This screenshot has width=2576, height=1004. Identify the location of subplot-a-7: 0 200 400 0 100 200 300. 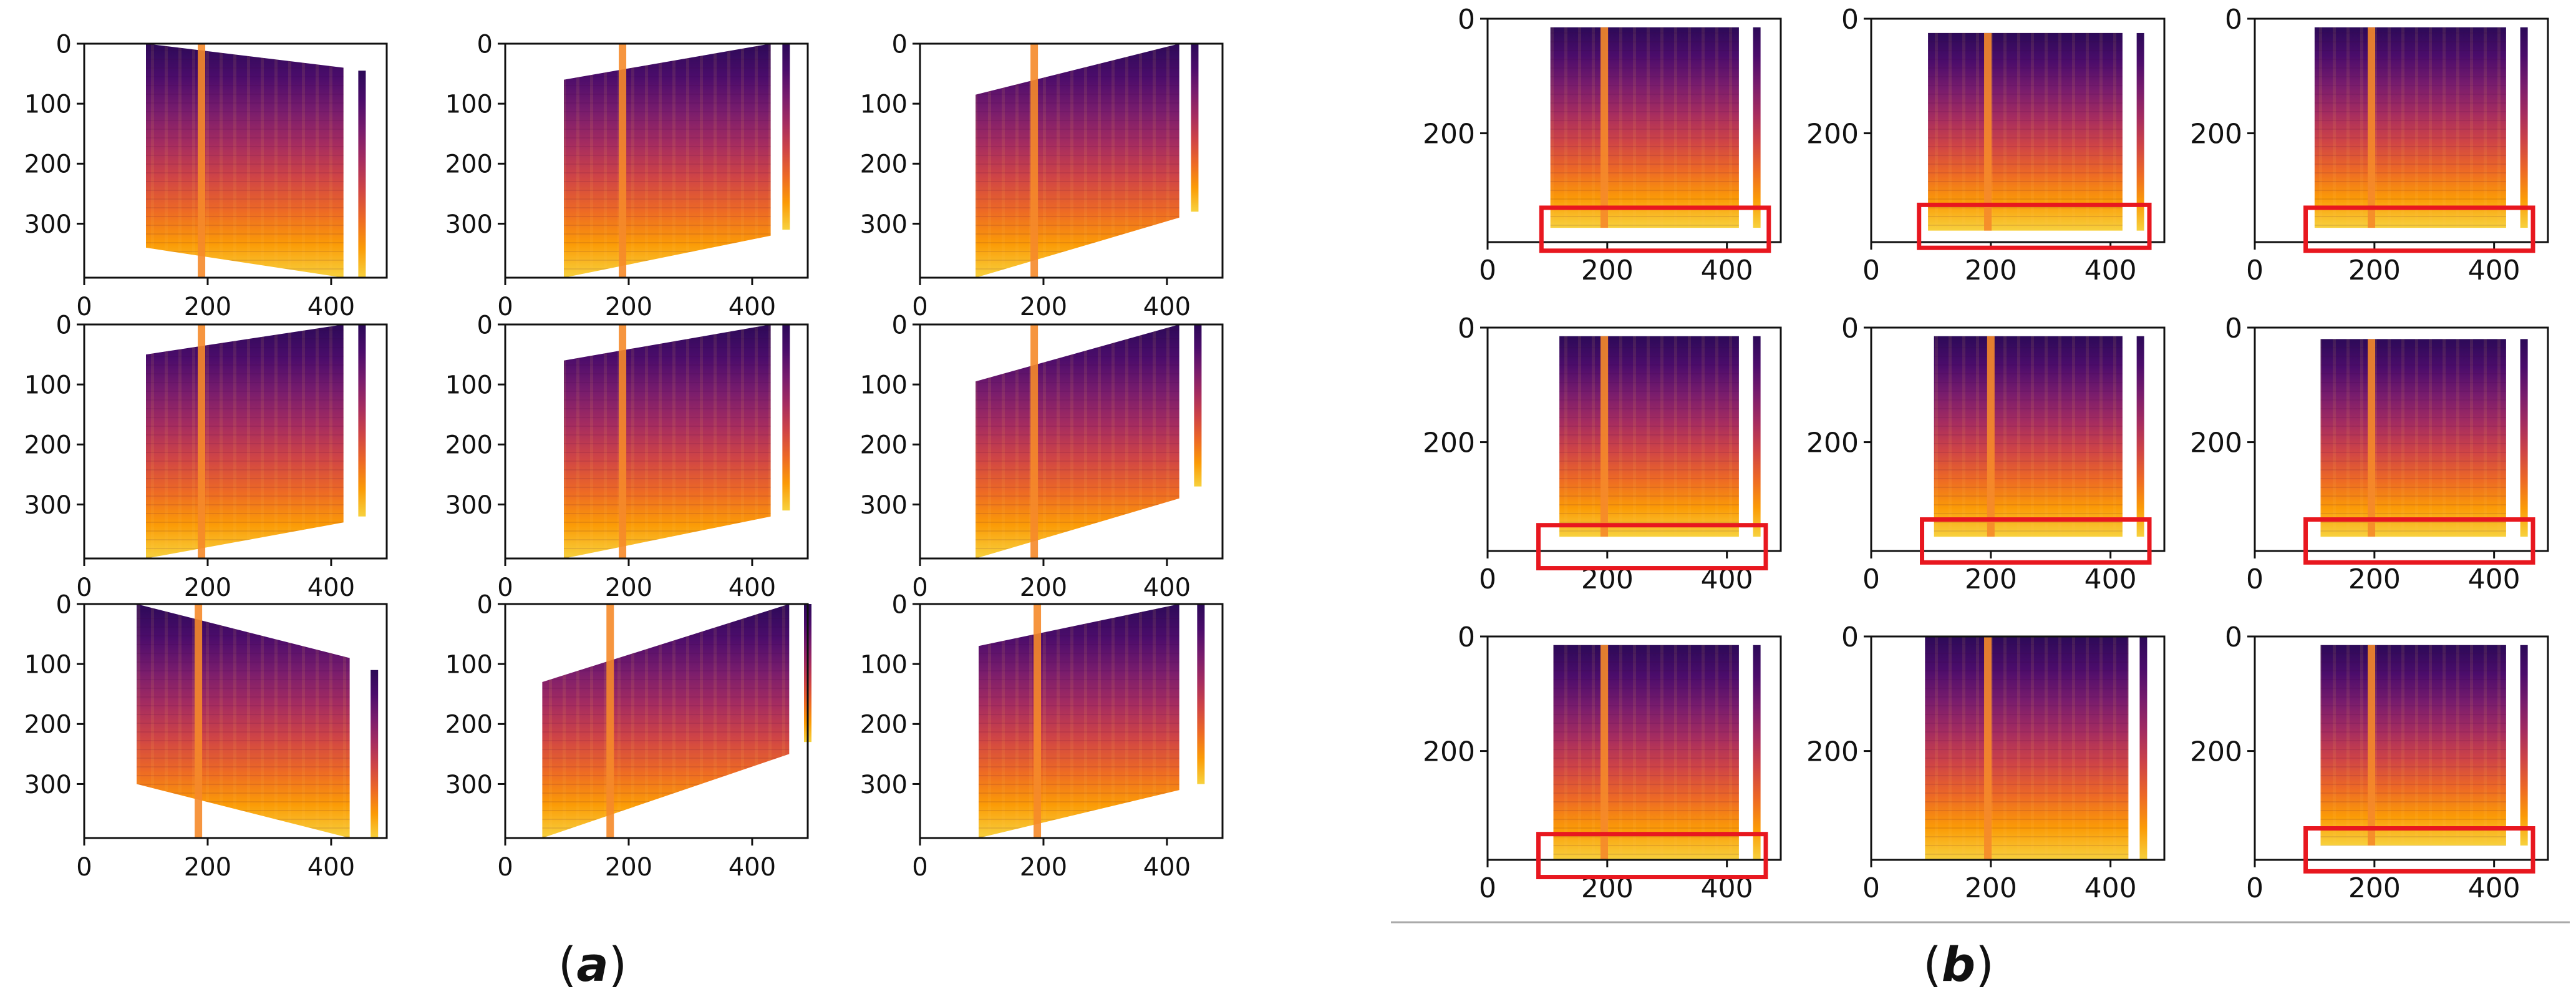
(206, 736).